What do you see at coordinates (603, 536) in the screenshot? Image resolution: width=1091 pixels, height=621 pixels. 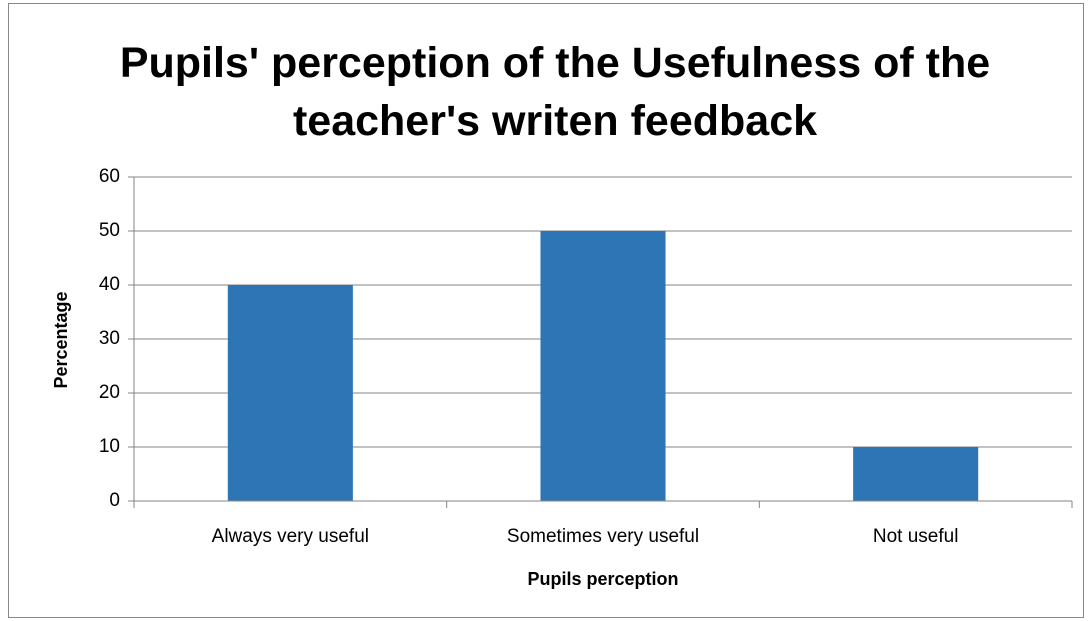 I see `x-tick-label: Sometimes very useful` at bounding box center [603, 536].